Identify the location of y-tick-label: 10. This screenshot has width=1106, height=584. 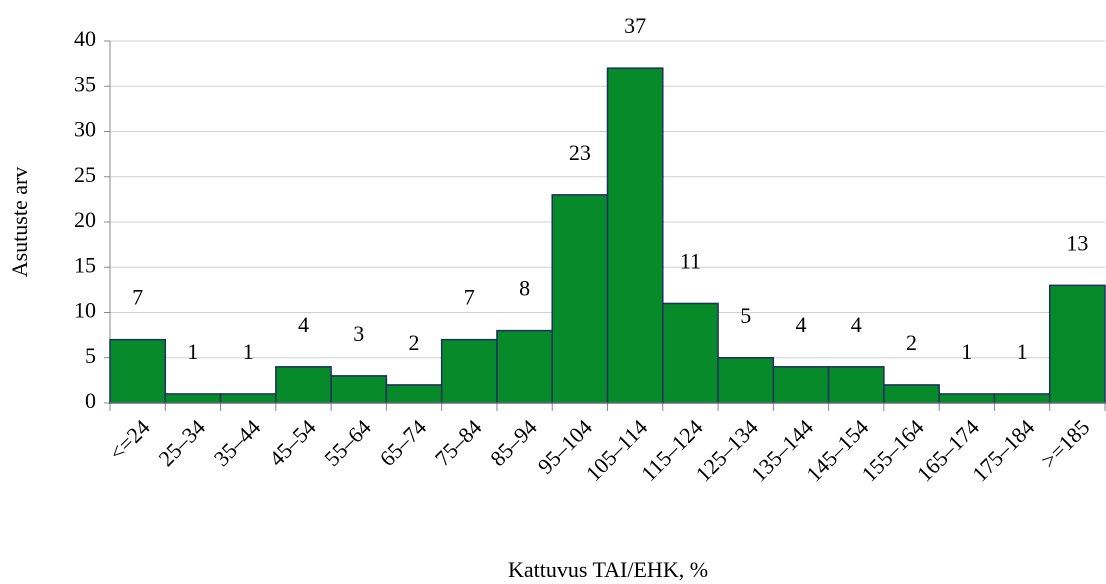
(85, 310).